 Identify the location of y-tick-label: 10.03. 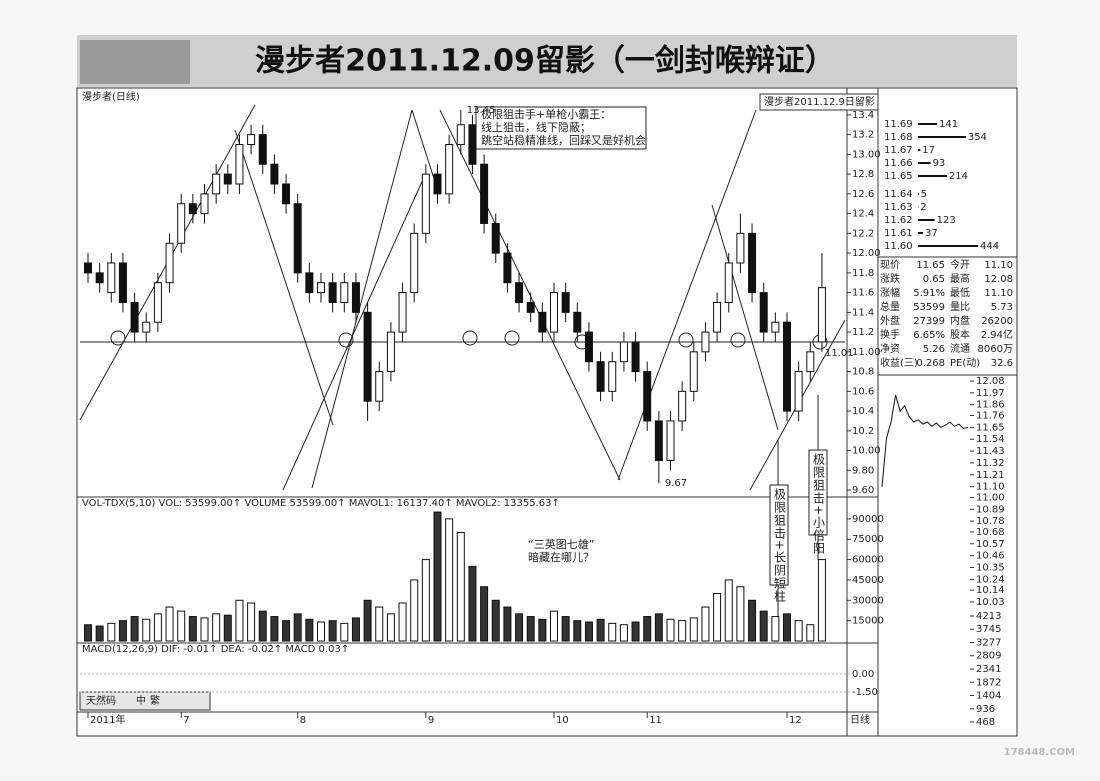
(990, 602).